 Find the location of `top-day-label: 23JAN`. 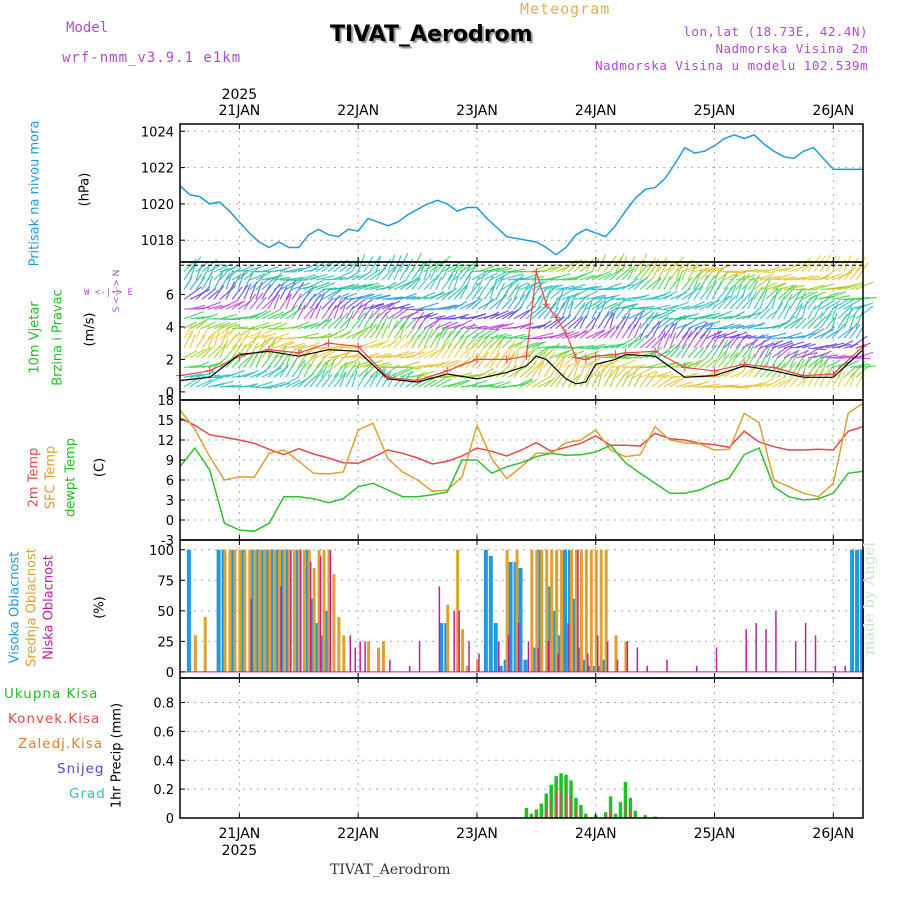

top-day-label: 23JAN is located at coordinates (477, 111).